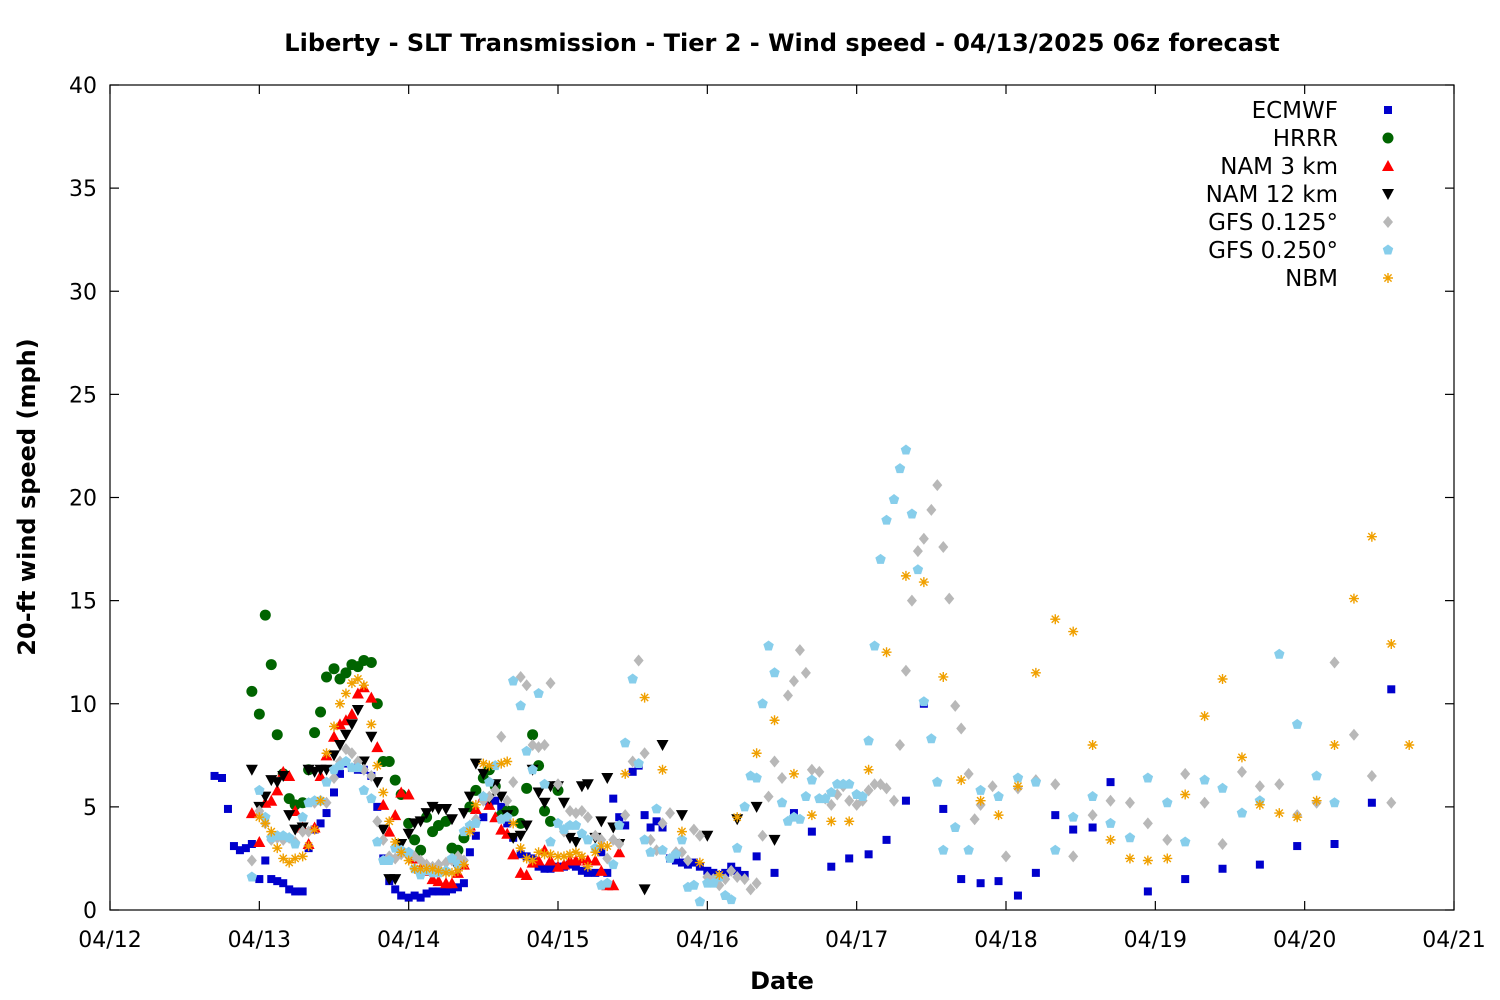 This screenshot has height=1000, width=1500. What do you see at coordinates (1304, 940) in the screenshot?
I see `x-tick-label: 04/20` at bounding box center [1304, 940].